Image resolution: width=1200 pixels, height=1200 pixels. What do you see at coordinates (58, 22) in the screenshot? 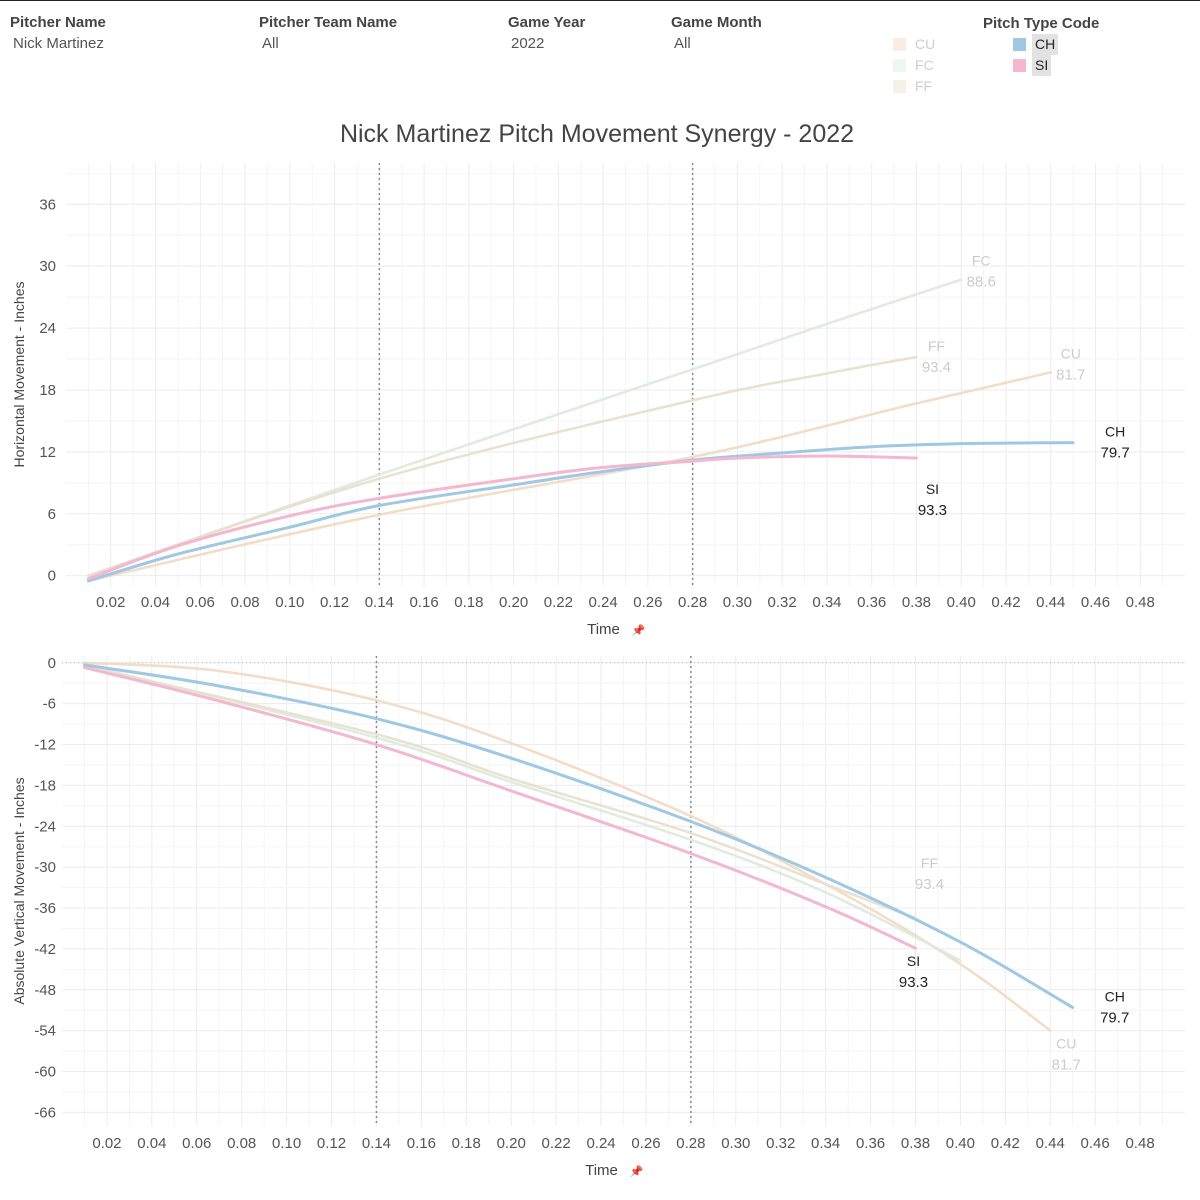
I see `filter-label: Pitcher Name` at bounding box center [58, 22].